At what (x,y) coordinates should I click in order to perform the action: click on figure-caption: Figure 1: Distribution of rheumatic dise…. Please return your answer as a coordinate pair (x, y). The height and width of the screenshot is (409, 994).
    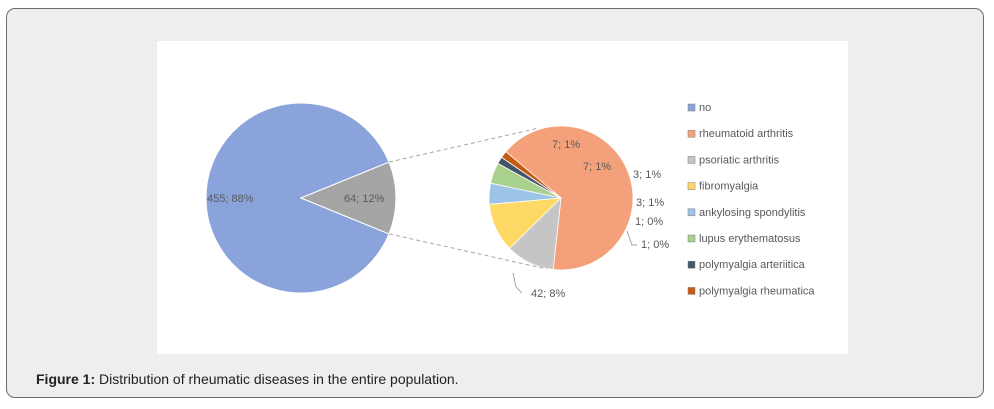
    Looking at the image, I should click on (247, 379).